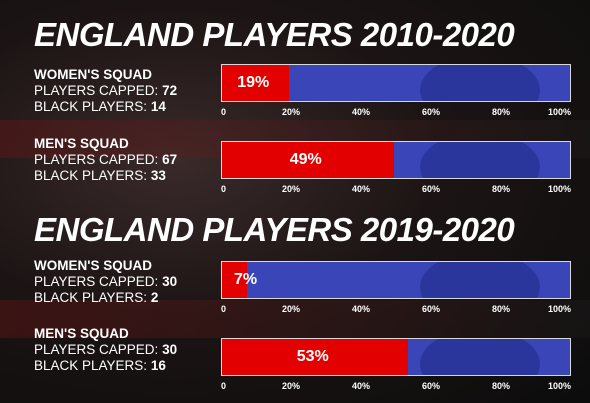 This screenshot has width=590, height=403. Describe the element at coordinates (396, 280) in the screenshot. I see `bar-women-2019: 7%` at that location.